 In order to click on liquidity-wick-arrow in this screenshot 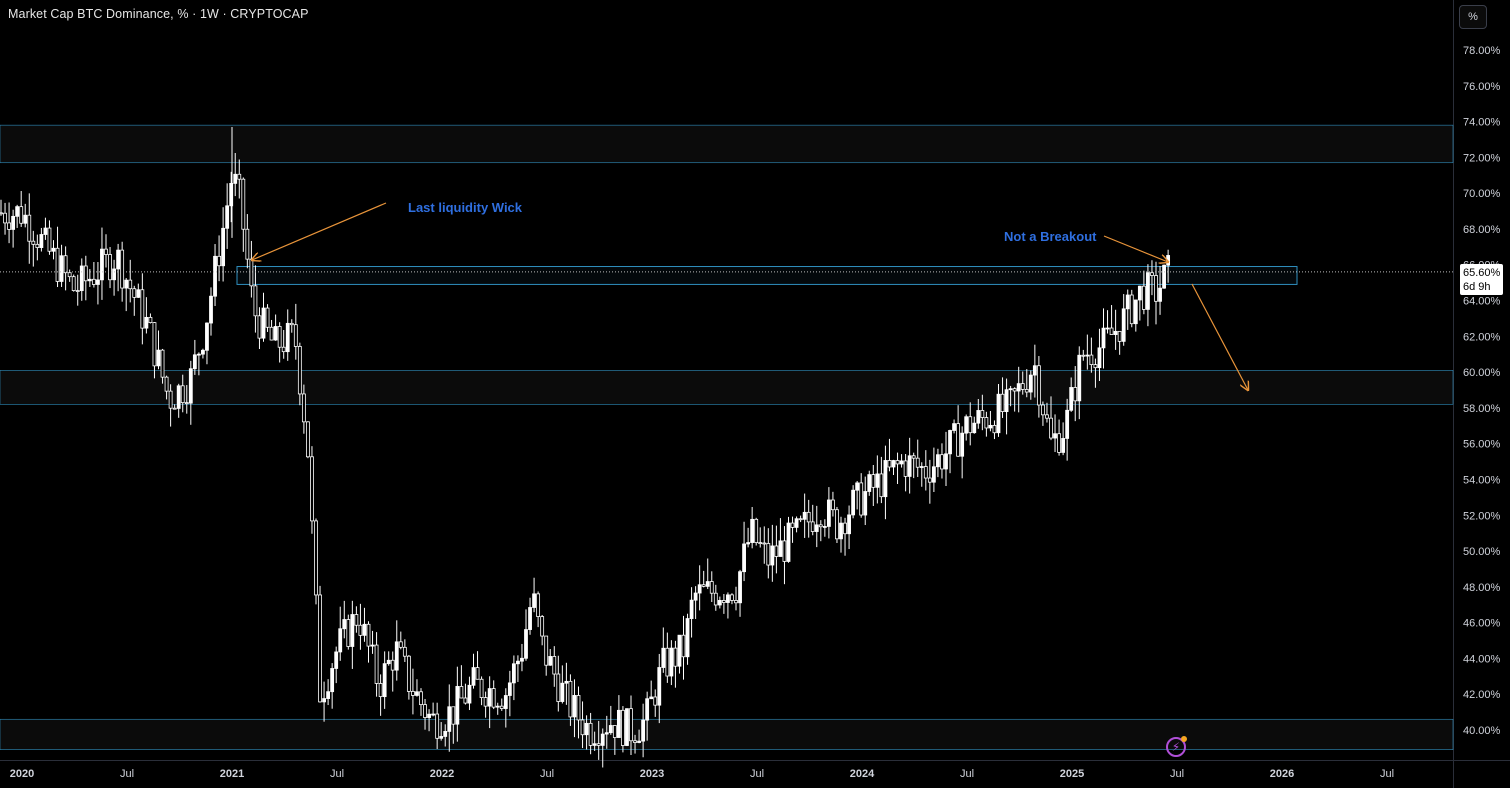, I will do `click(319, 231)`.